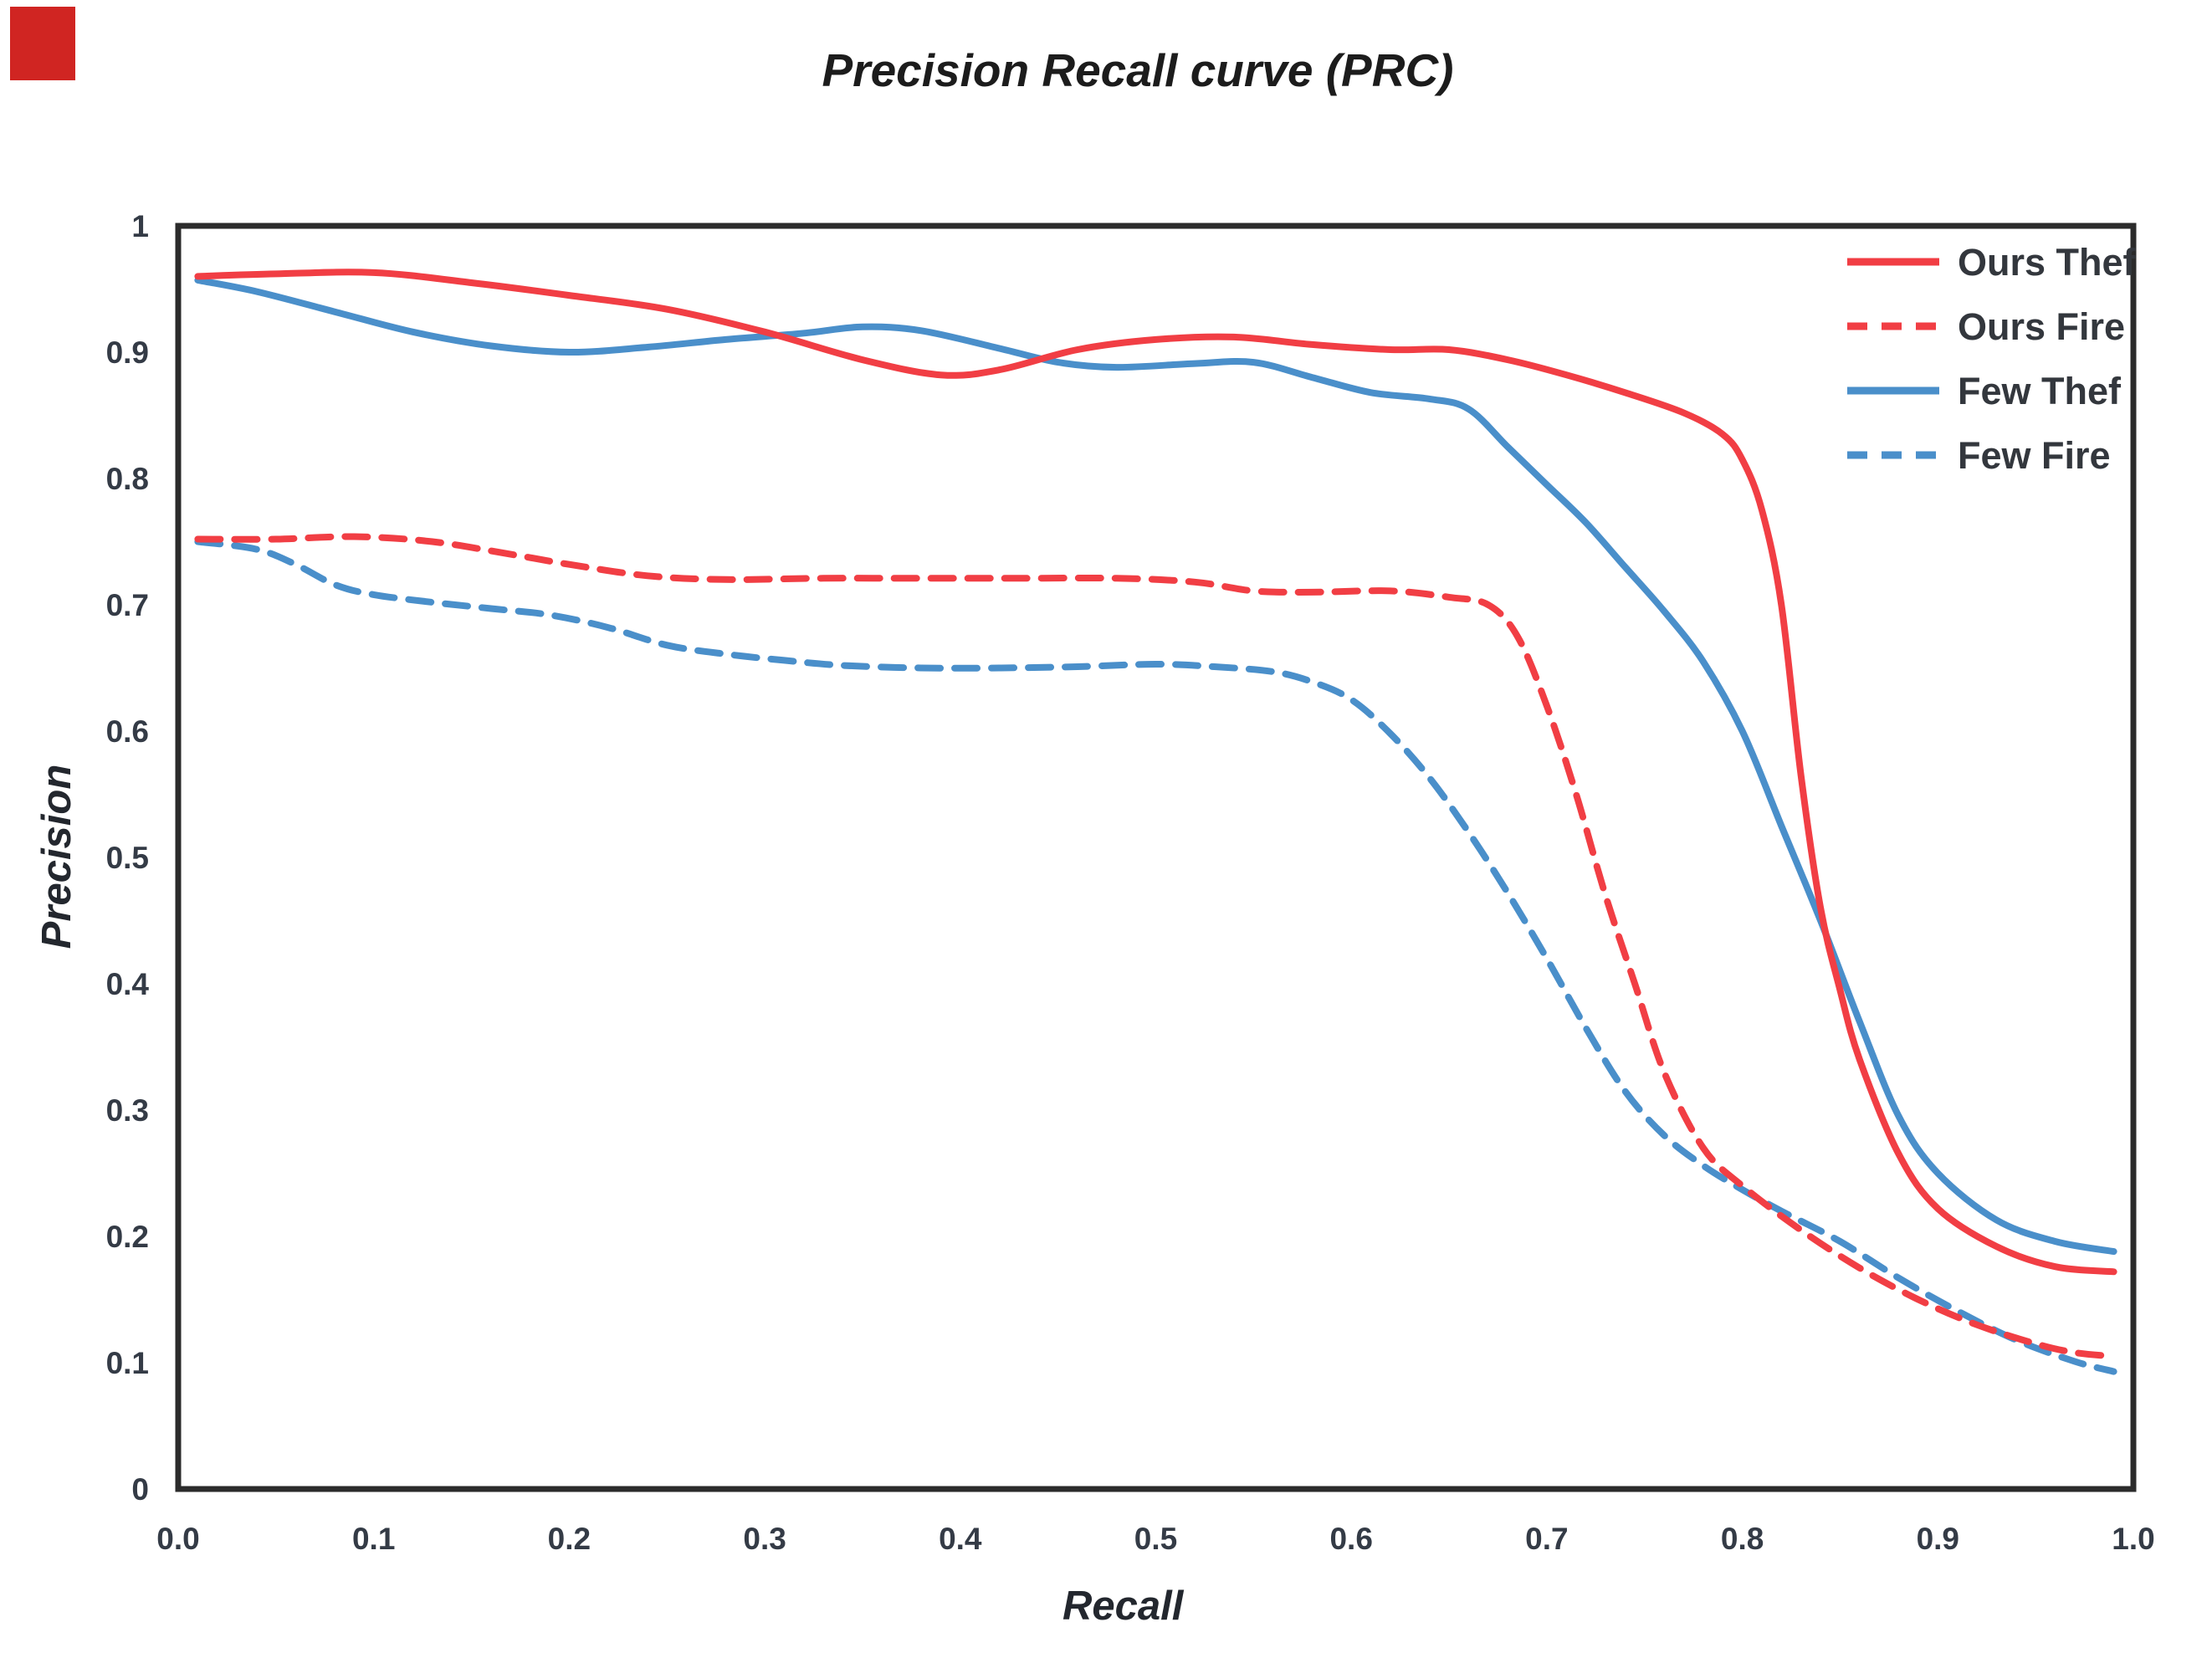 Image resolution: width=2212 pixels, height=1663 pixels. I want to click on y-tick-label: 0.5, so click(127, 858).